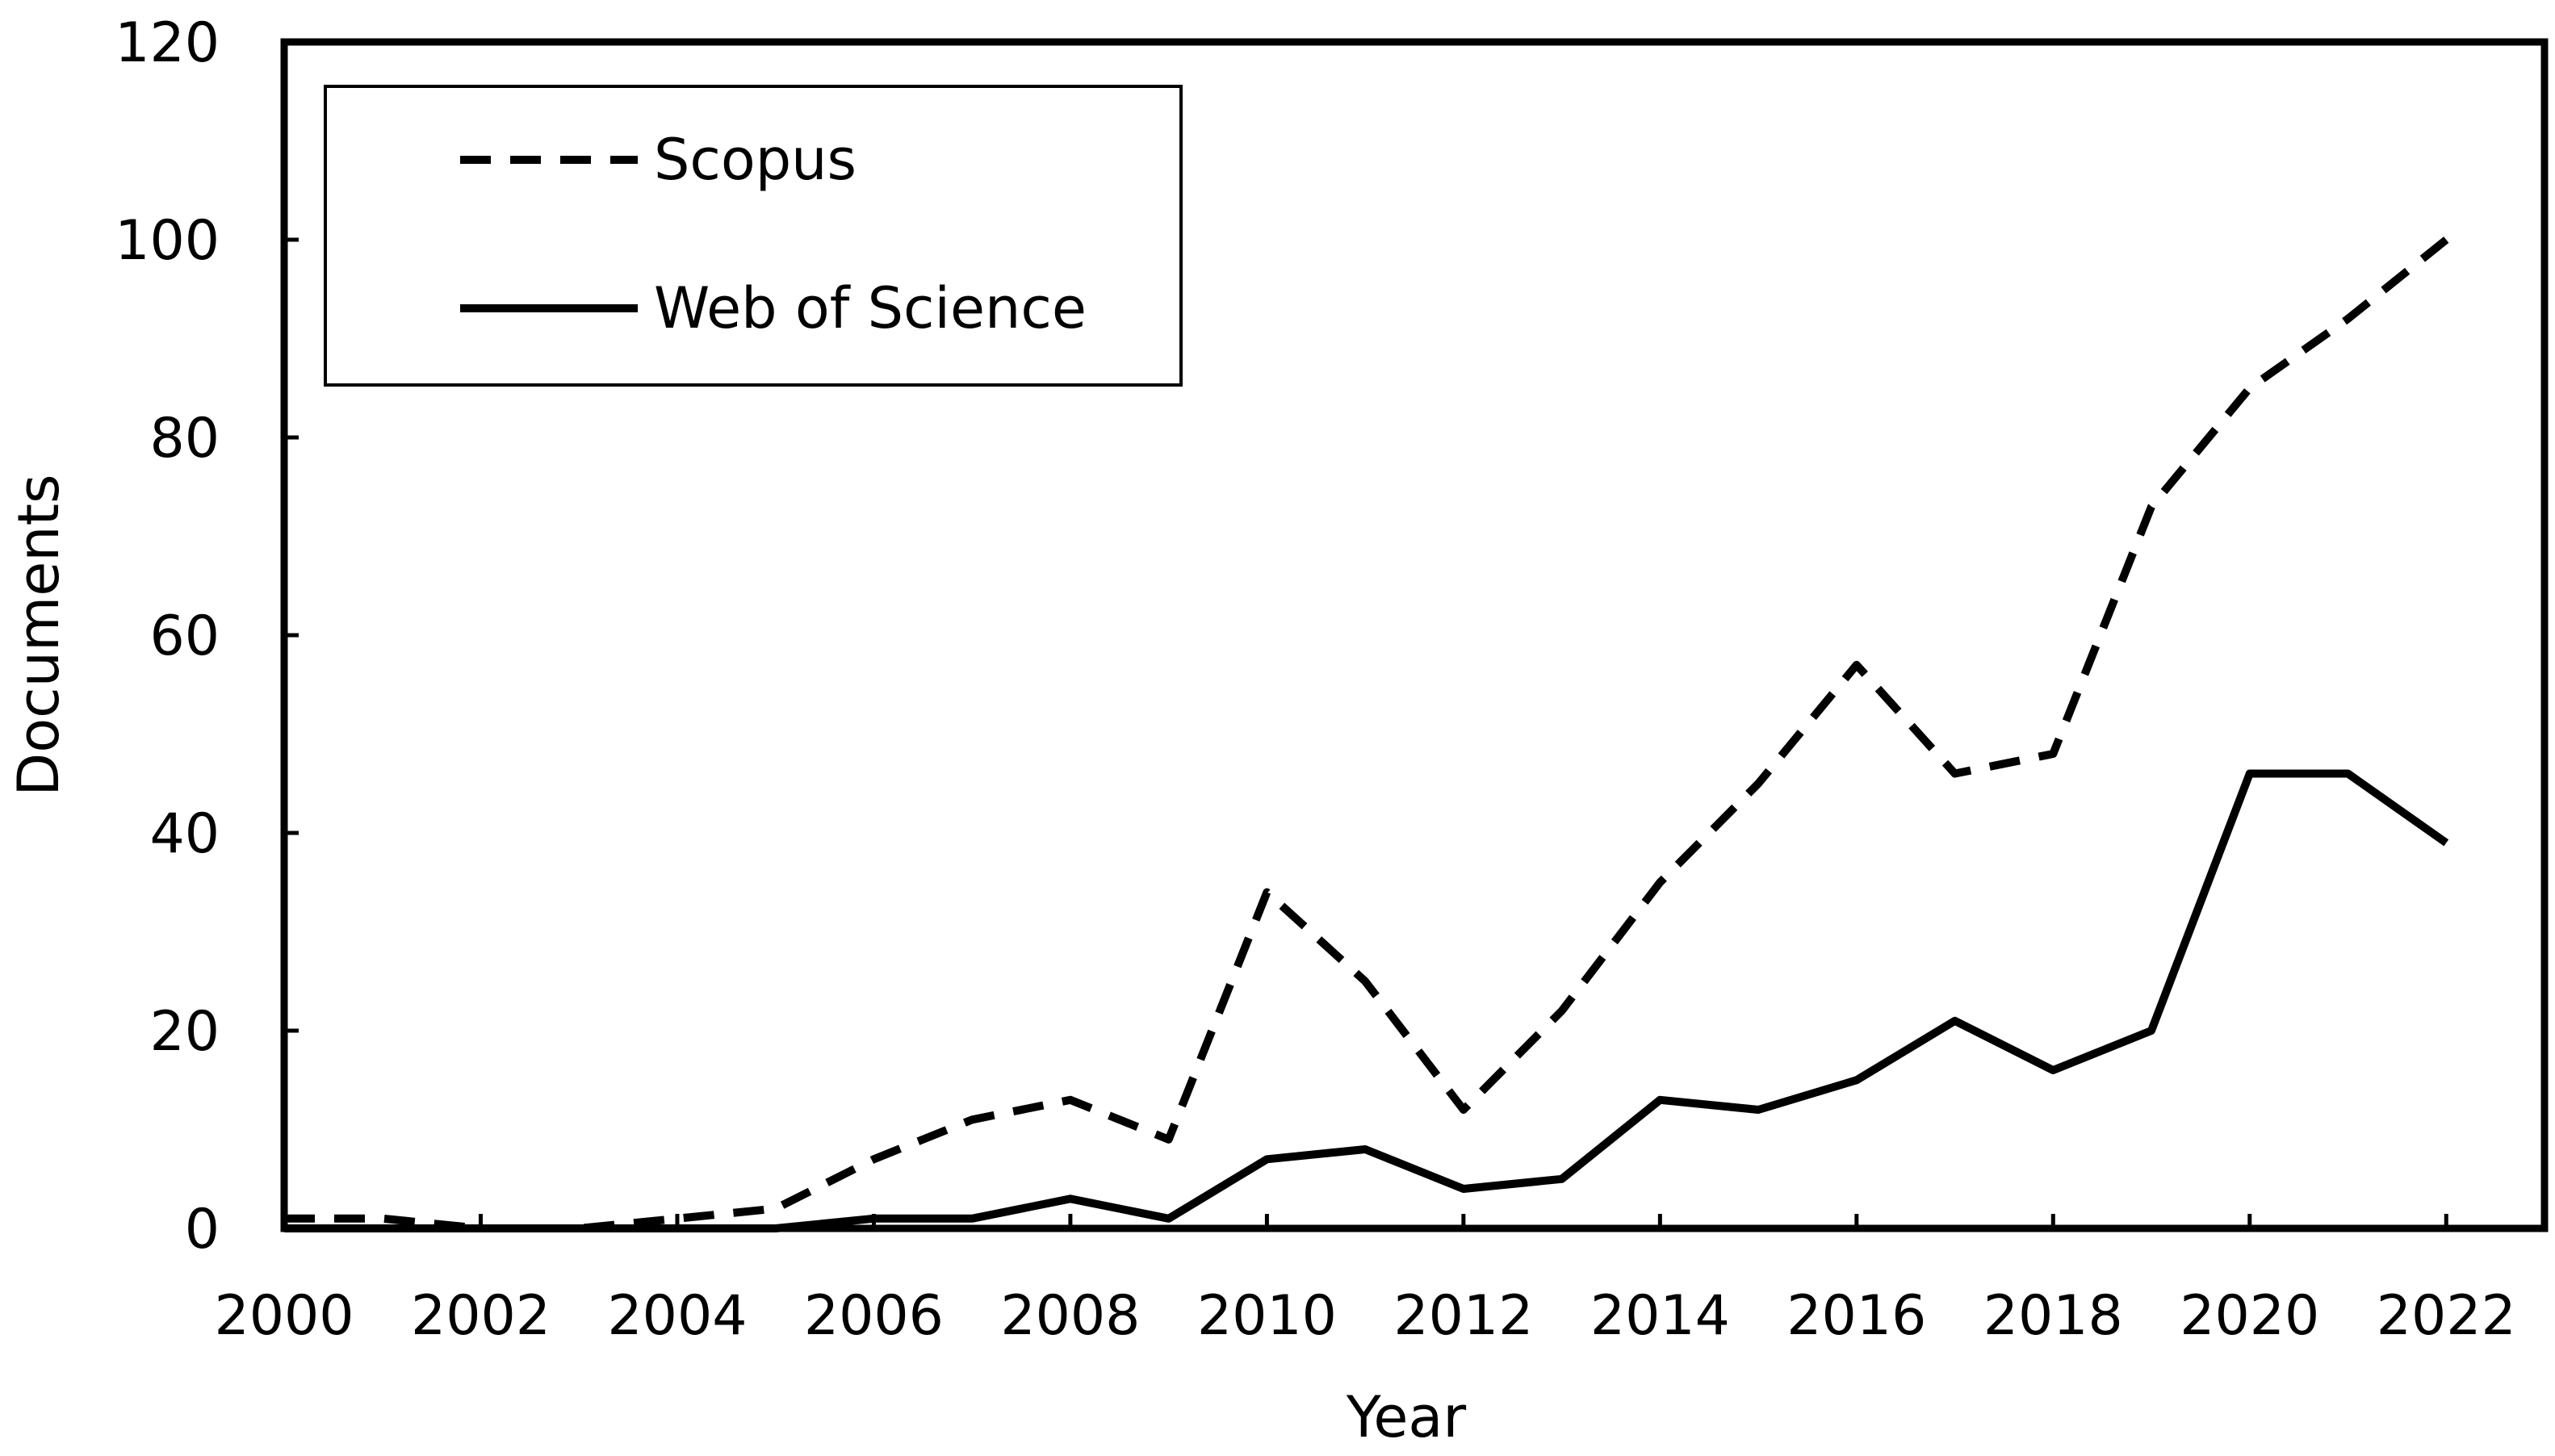  Describe the element at coordinates (39, 635) in the screenshot. I see `y-axis-title: Documents` at that location.